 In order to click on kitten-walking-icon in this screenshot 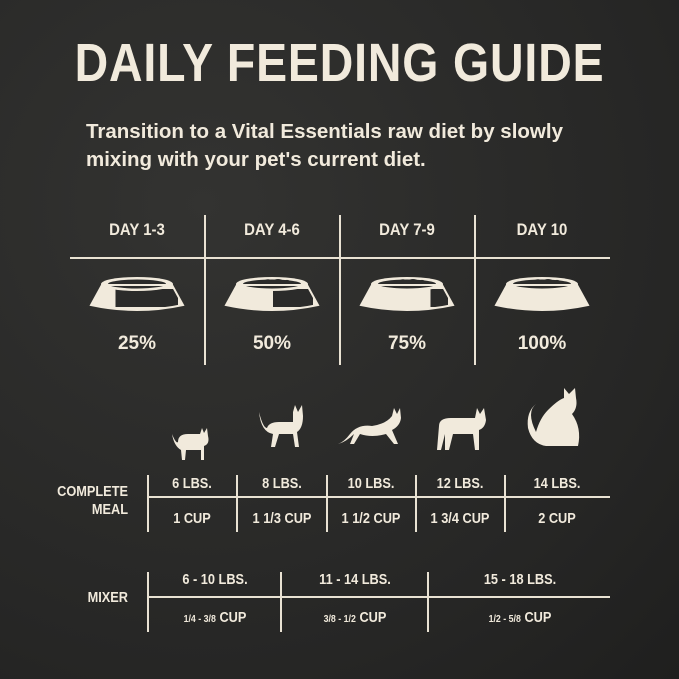, I will do `click(281, 426)`.